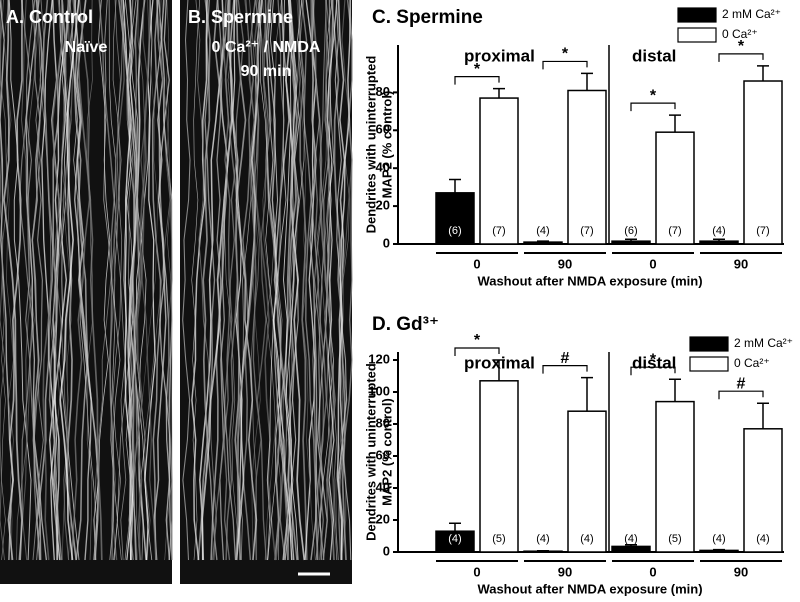 This screenshot has width=800, height=602. What do you see at coordinates (240, 17) in the screenshot?
I see `panel-title: B. Spermine` at bounding box center [240, 17].